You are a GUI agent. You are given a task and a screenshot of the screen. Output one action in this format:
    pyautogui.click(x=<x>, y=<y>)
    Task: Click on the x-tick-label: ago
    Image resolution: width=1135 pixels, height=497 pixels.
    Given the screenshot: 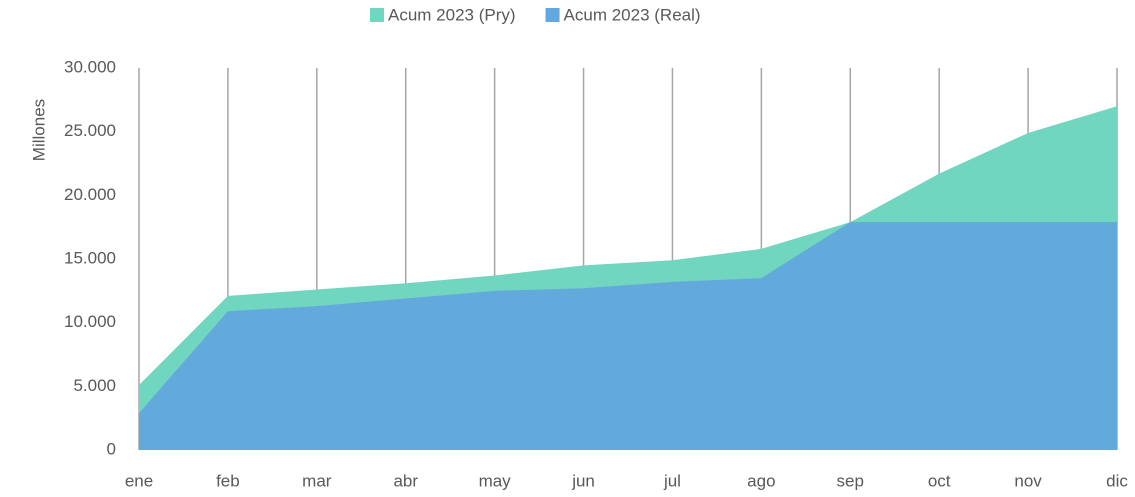 What is the action you would take?
    pyautogui.click(x=761, y=480)
    